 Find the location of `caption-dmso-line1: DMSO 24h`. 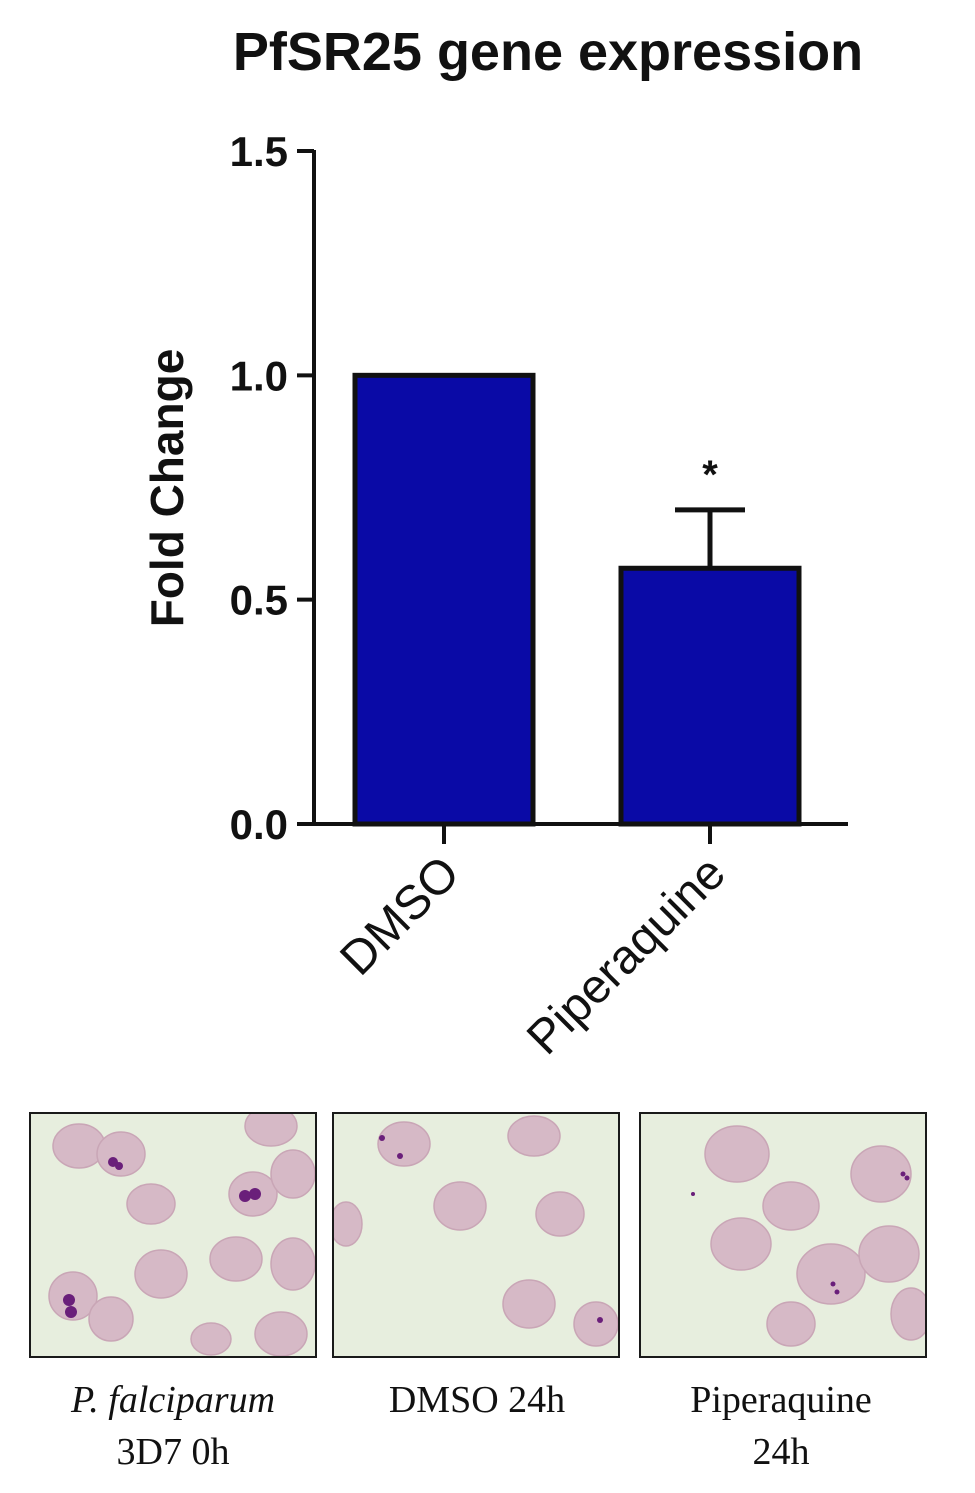

caption-dmso-line1: DMSO 24h is located at coordinates (477, 1400).